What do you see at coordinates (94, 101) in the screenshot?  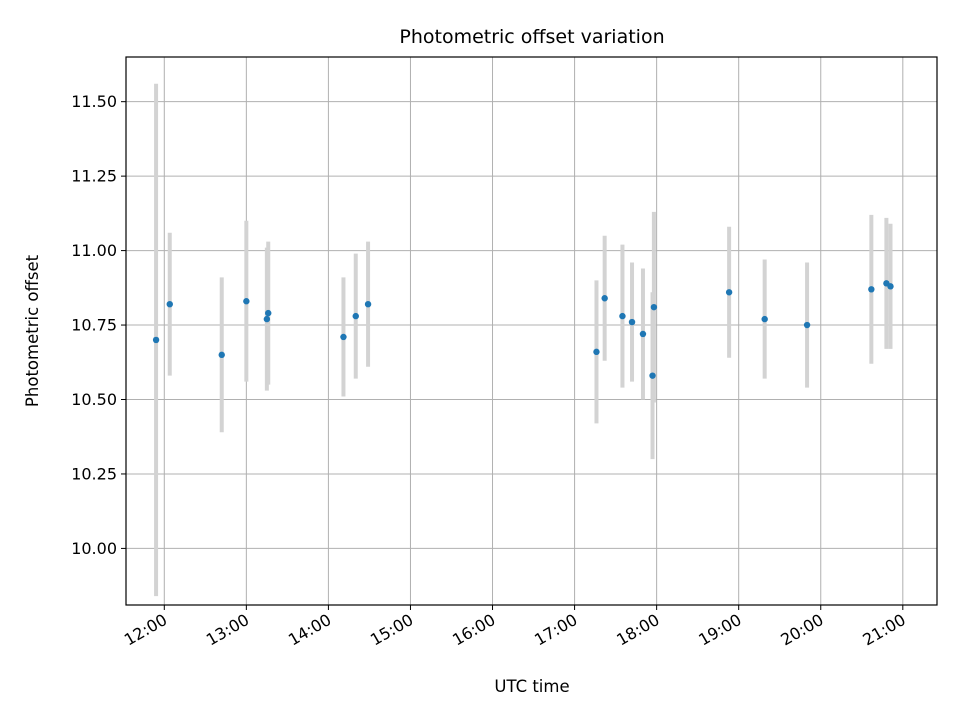 I see `y-tick-label: 11.50` at bounding box center [94, 101].